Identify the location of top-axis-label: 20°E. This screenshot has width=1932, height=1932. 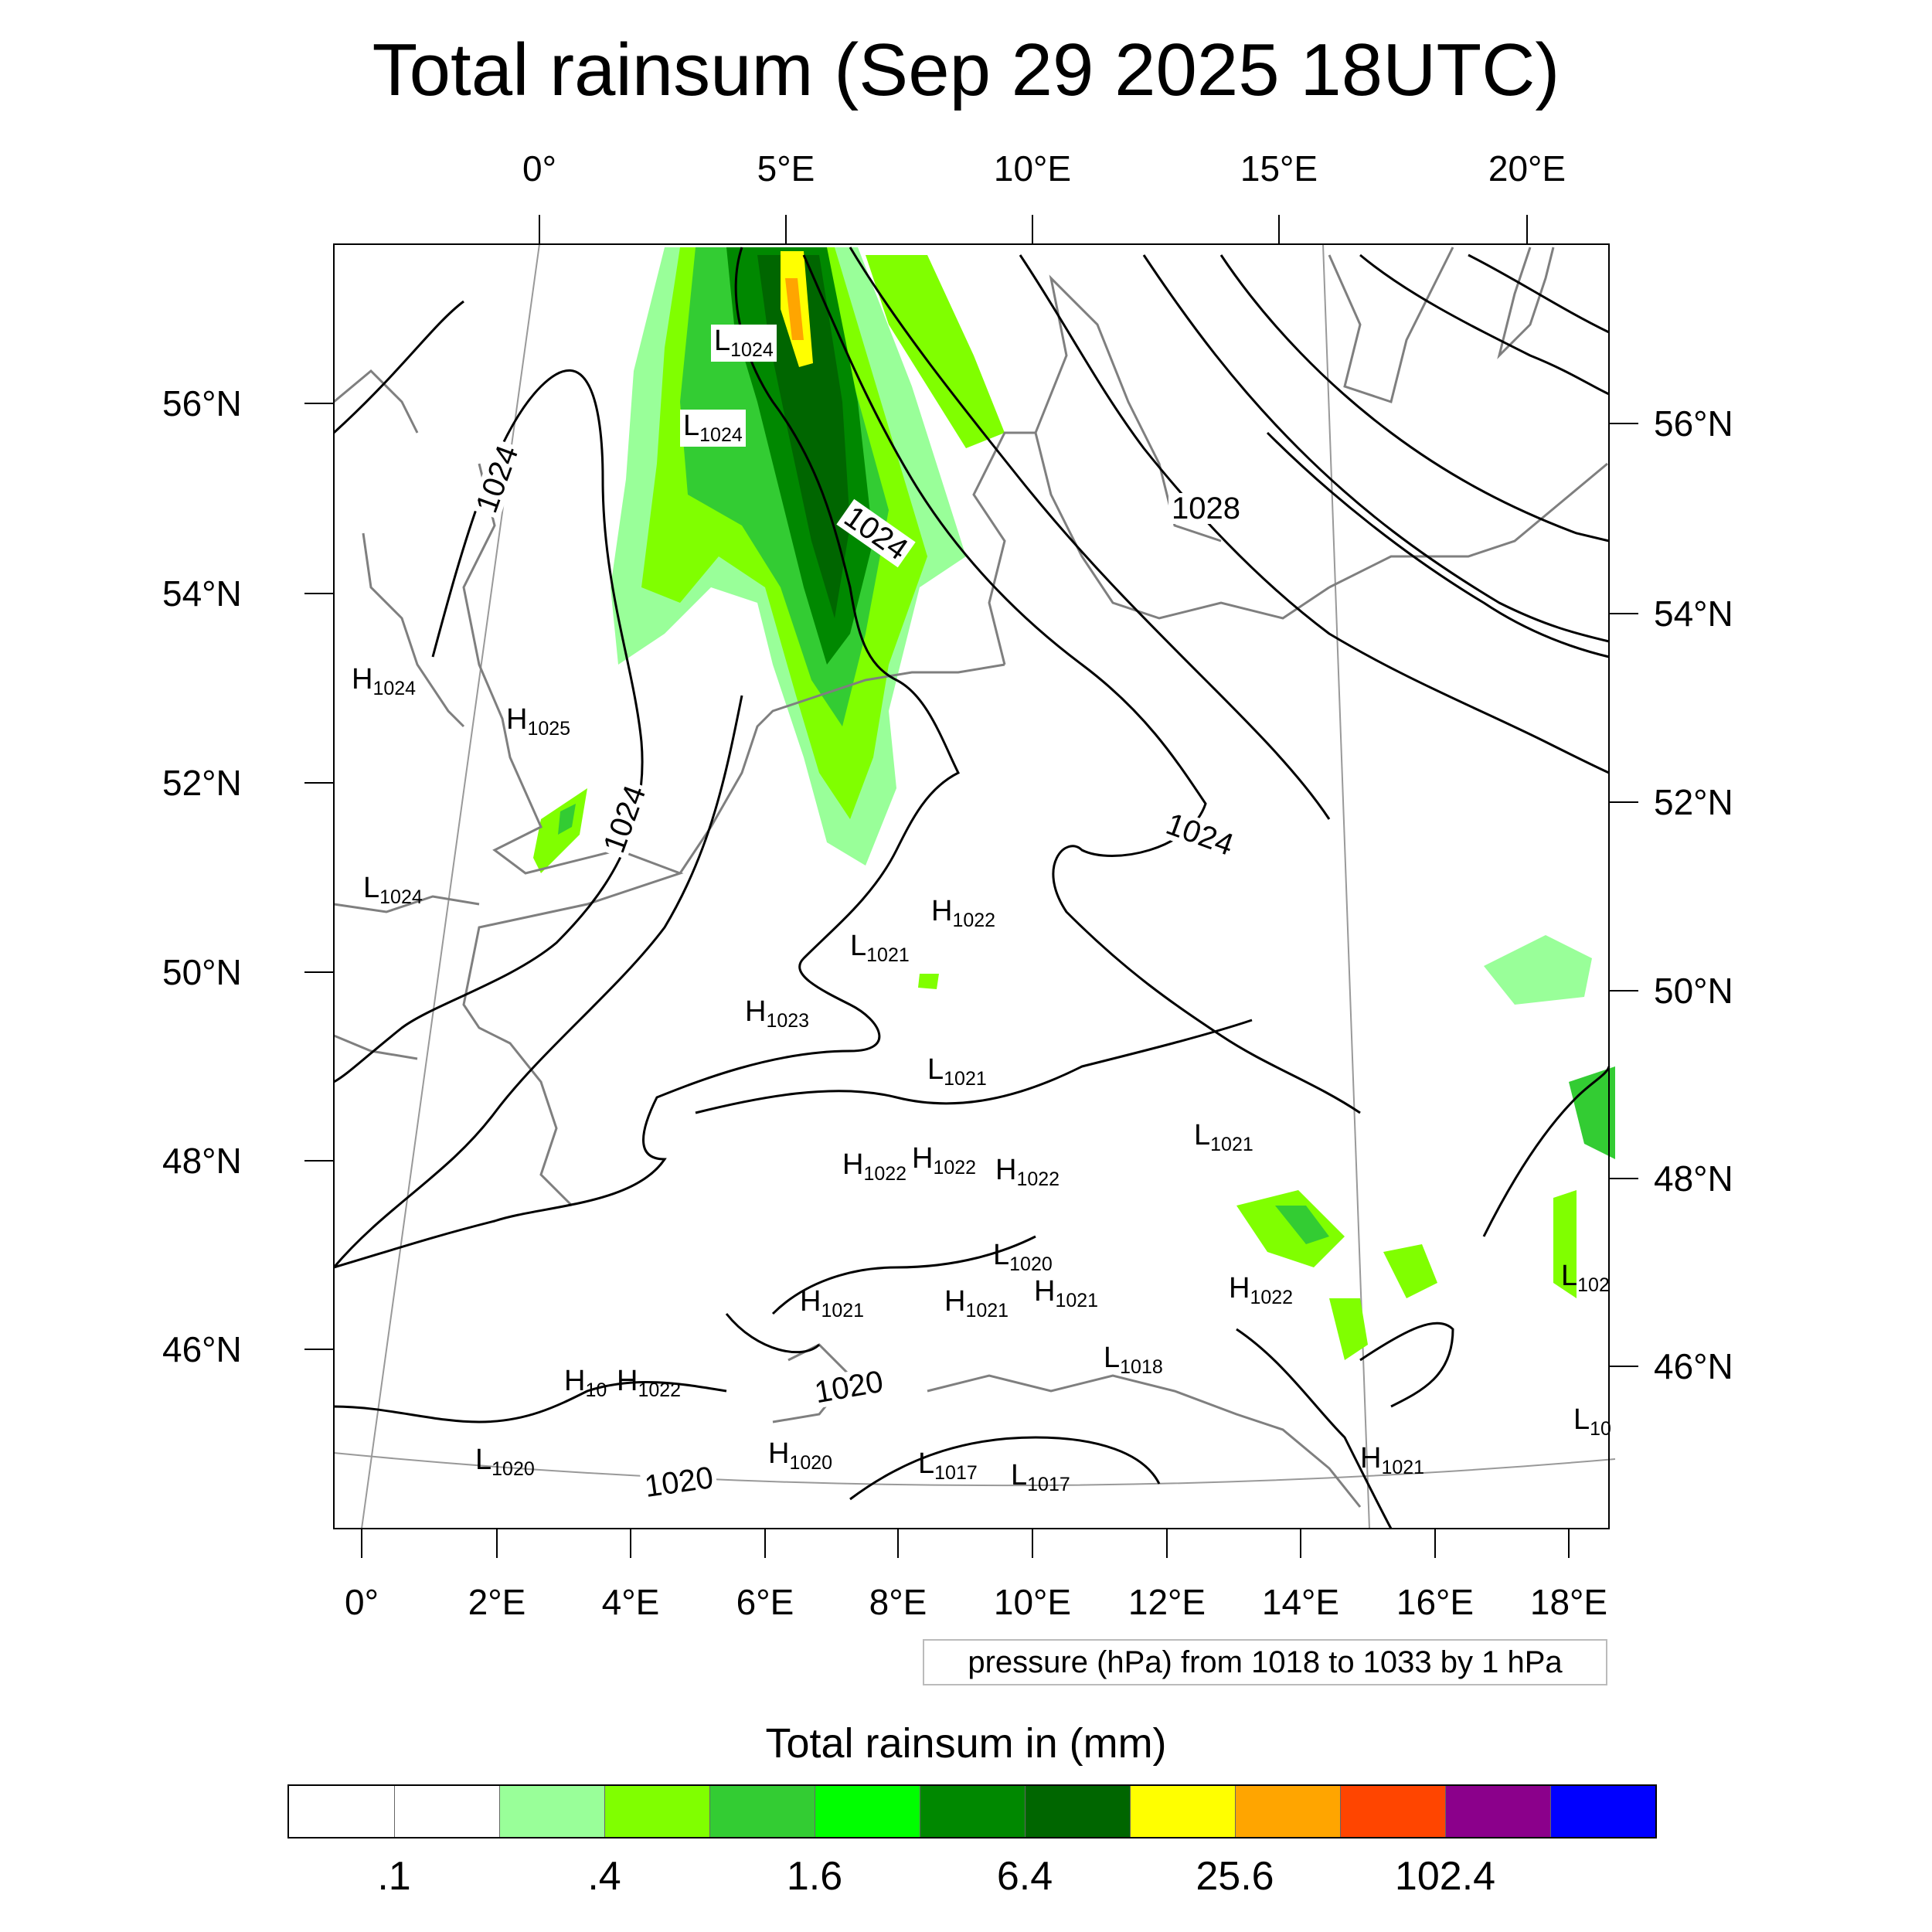
(1527, 168).